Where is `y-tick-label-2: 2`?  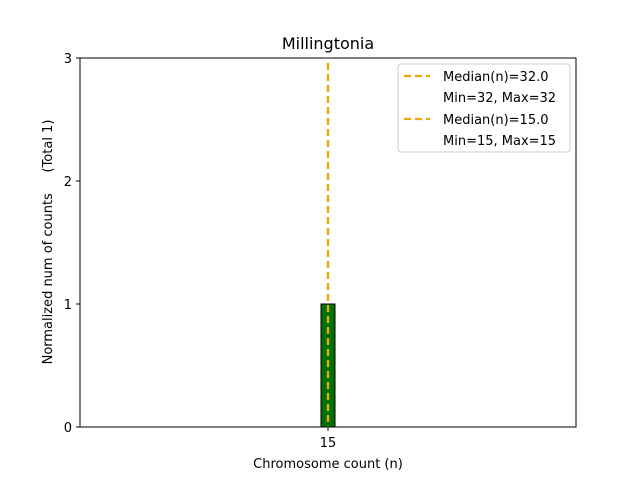 y-tick-label-2: 2 is located at coordinates (68, 182).